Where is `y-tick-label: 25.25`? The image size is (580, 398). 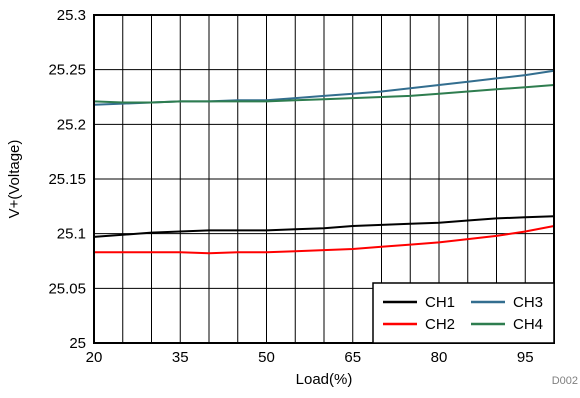
y-tick-label: 25.25 is located at coordinates (67, 70).